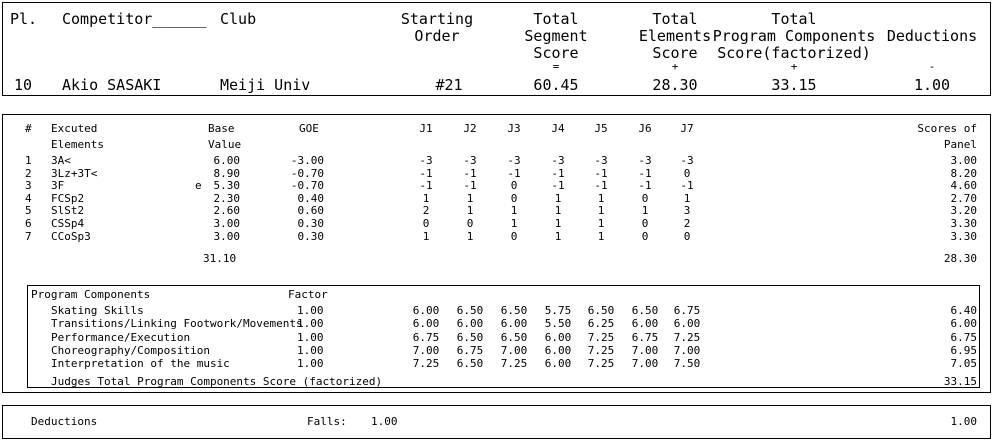  What do you see at coordinates (327, 421) in the screenshot?
I see `falls-label: Falls:` at bounding box center [327, 421].